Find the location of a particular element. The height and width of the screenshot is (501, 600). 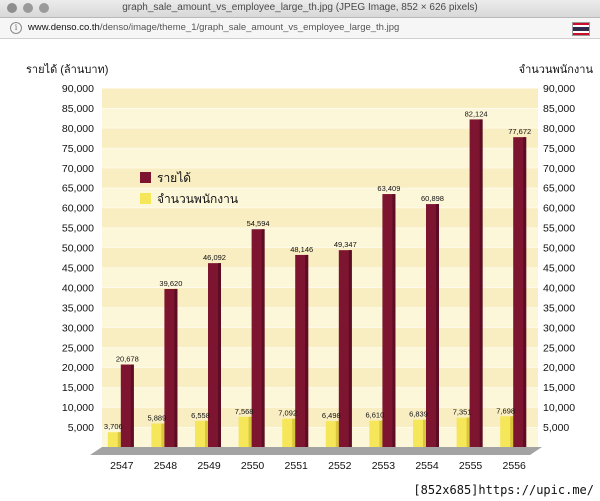

close-window-button is located at coordinates (12, 8).